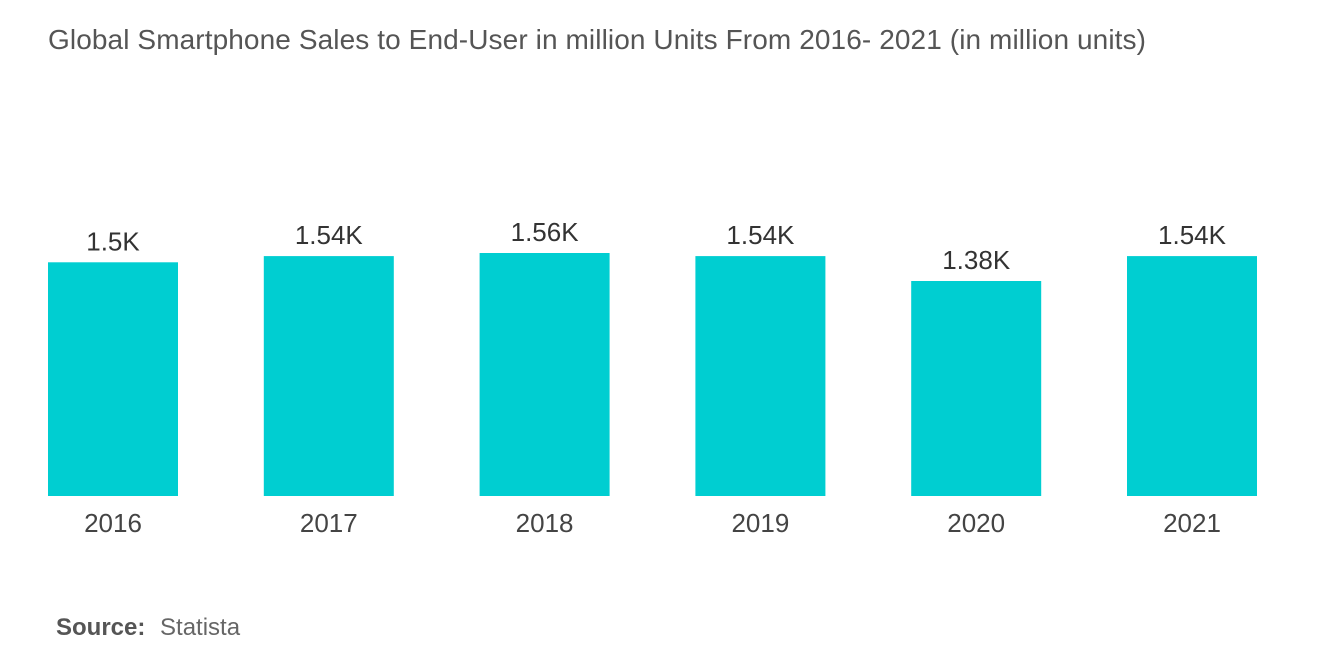  I want to click on bar-2018, so click(544, 374).